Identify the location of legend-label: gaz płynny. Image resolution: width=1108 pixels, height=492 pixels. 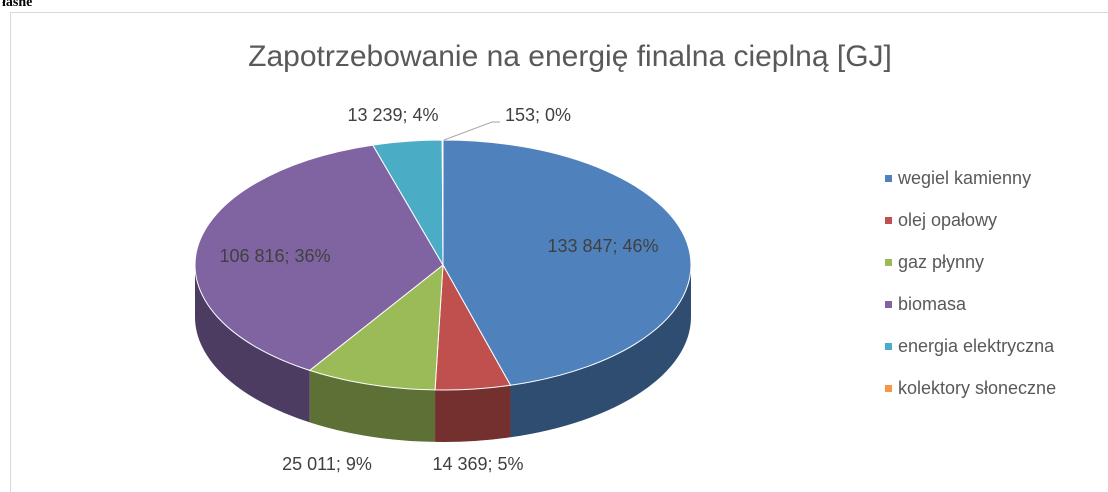
(941, 262).